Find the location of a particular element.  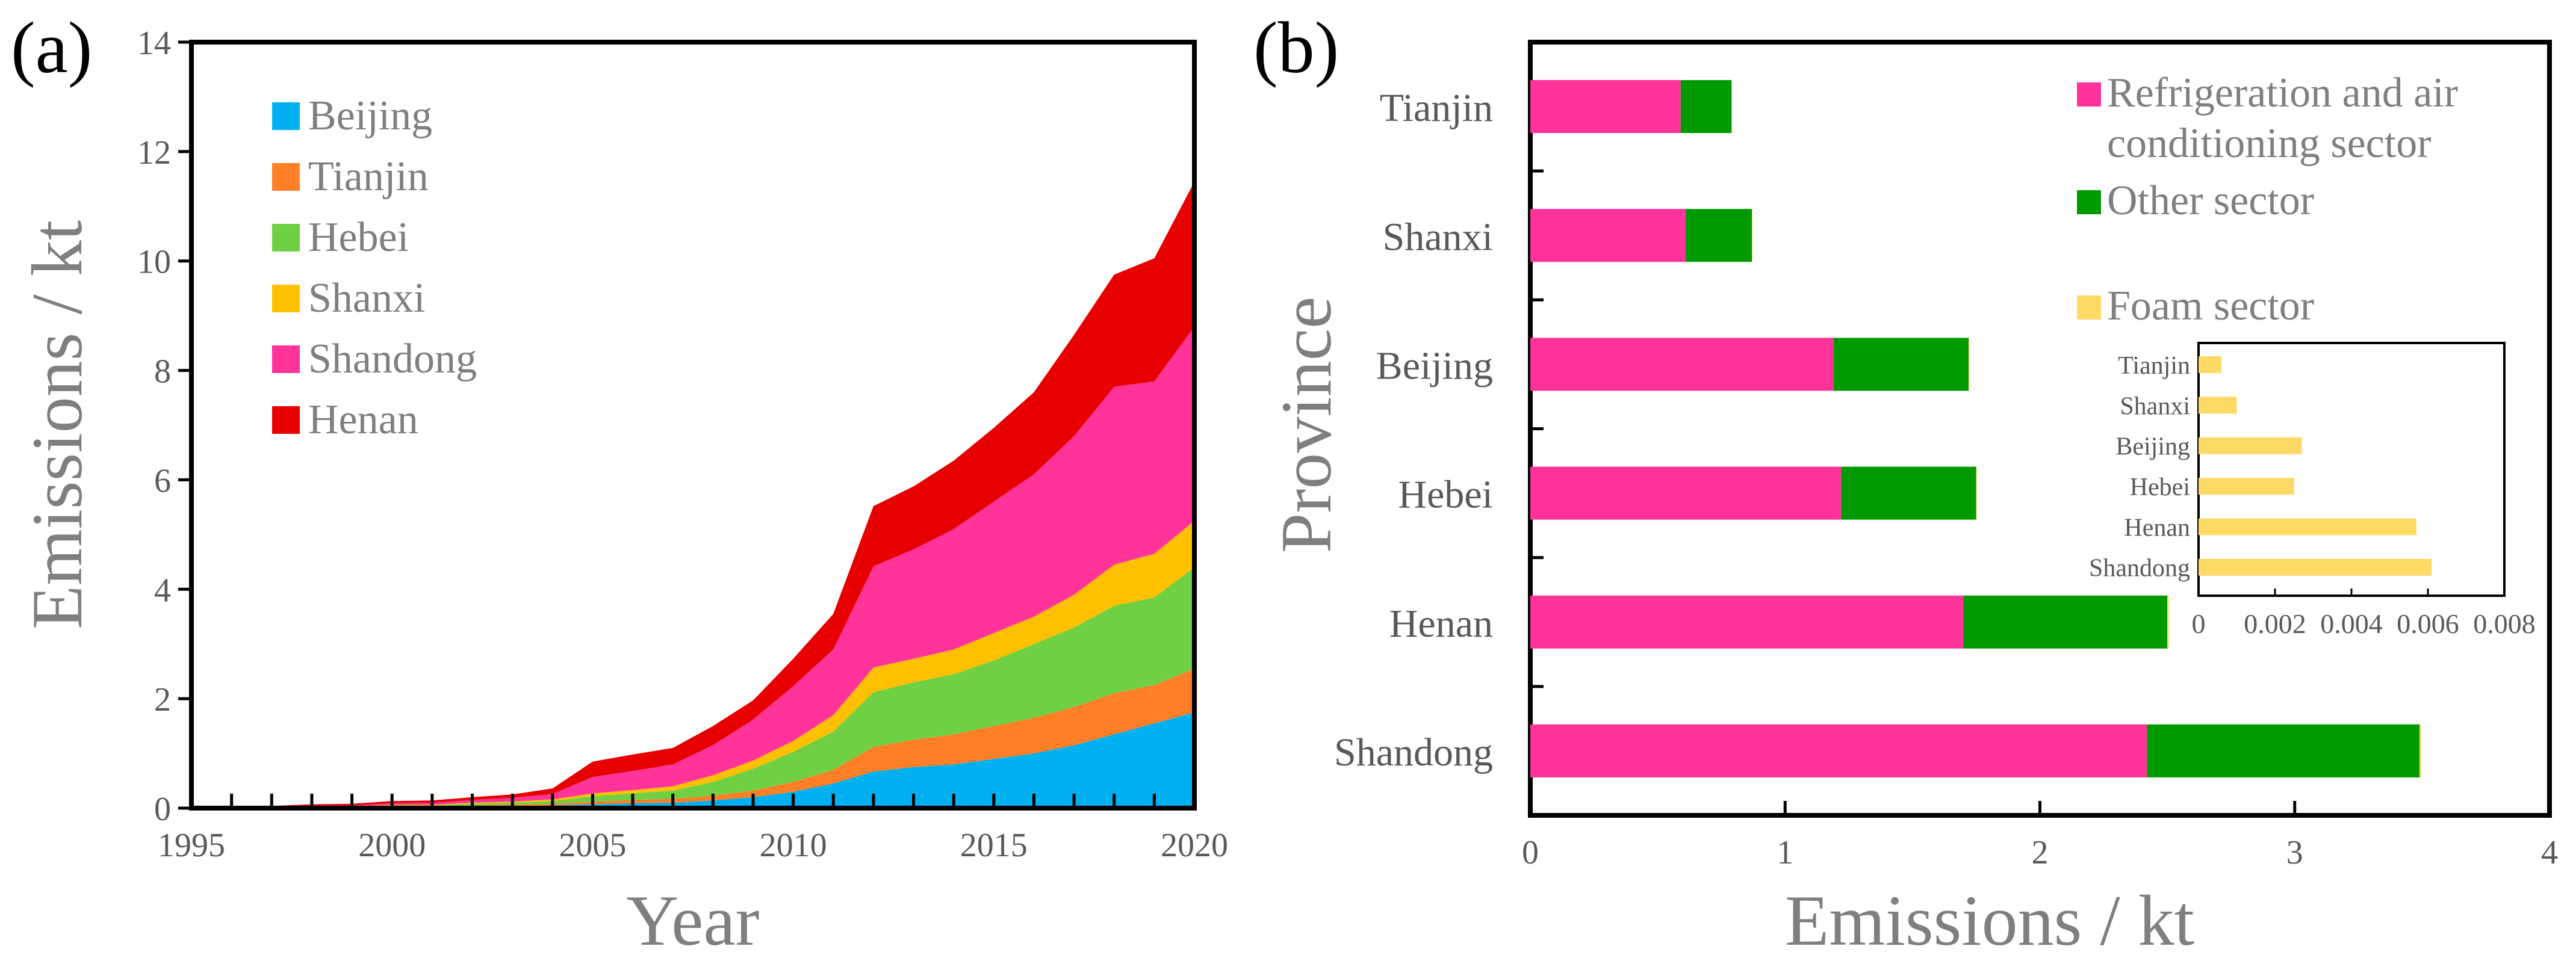

x-tick-label: 2 is located at coordinates (2040, 852).